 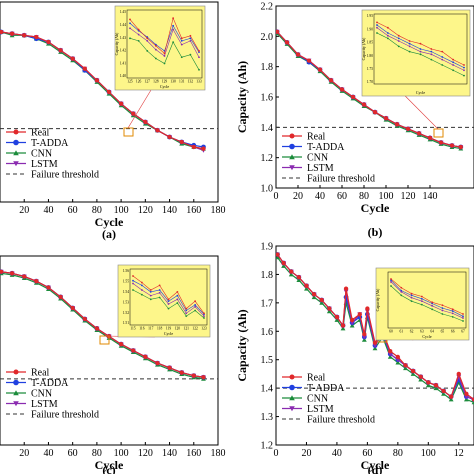 I want to click on x-tick-label: 100, so click(x=428, y=453).